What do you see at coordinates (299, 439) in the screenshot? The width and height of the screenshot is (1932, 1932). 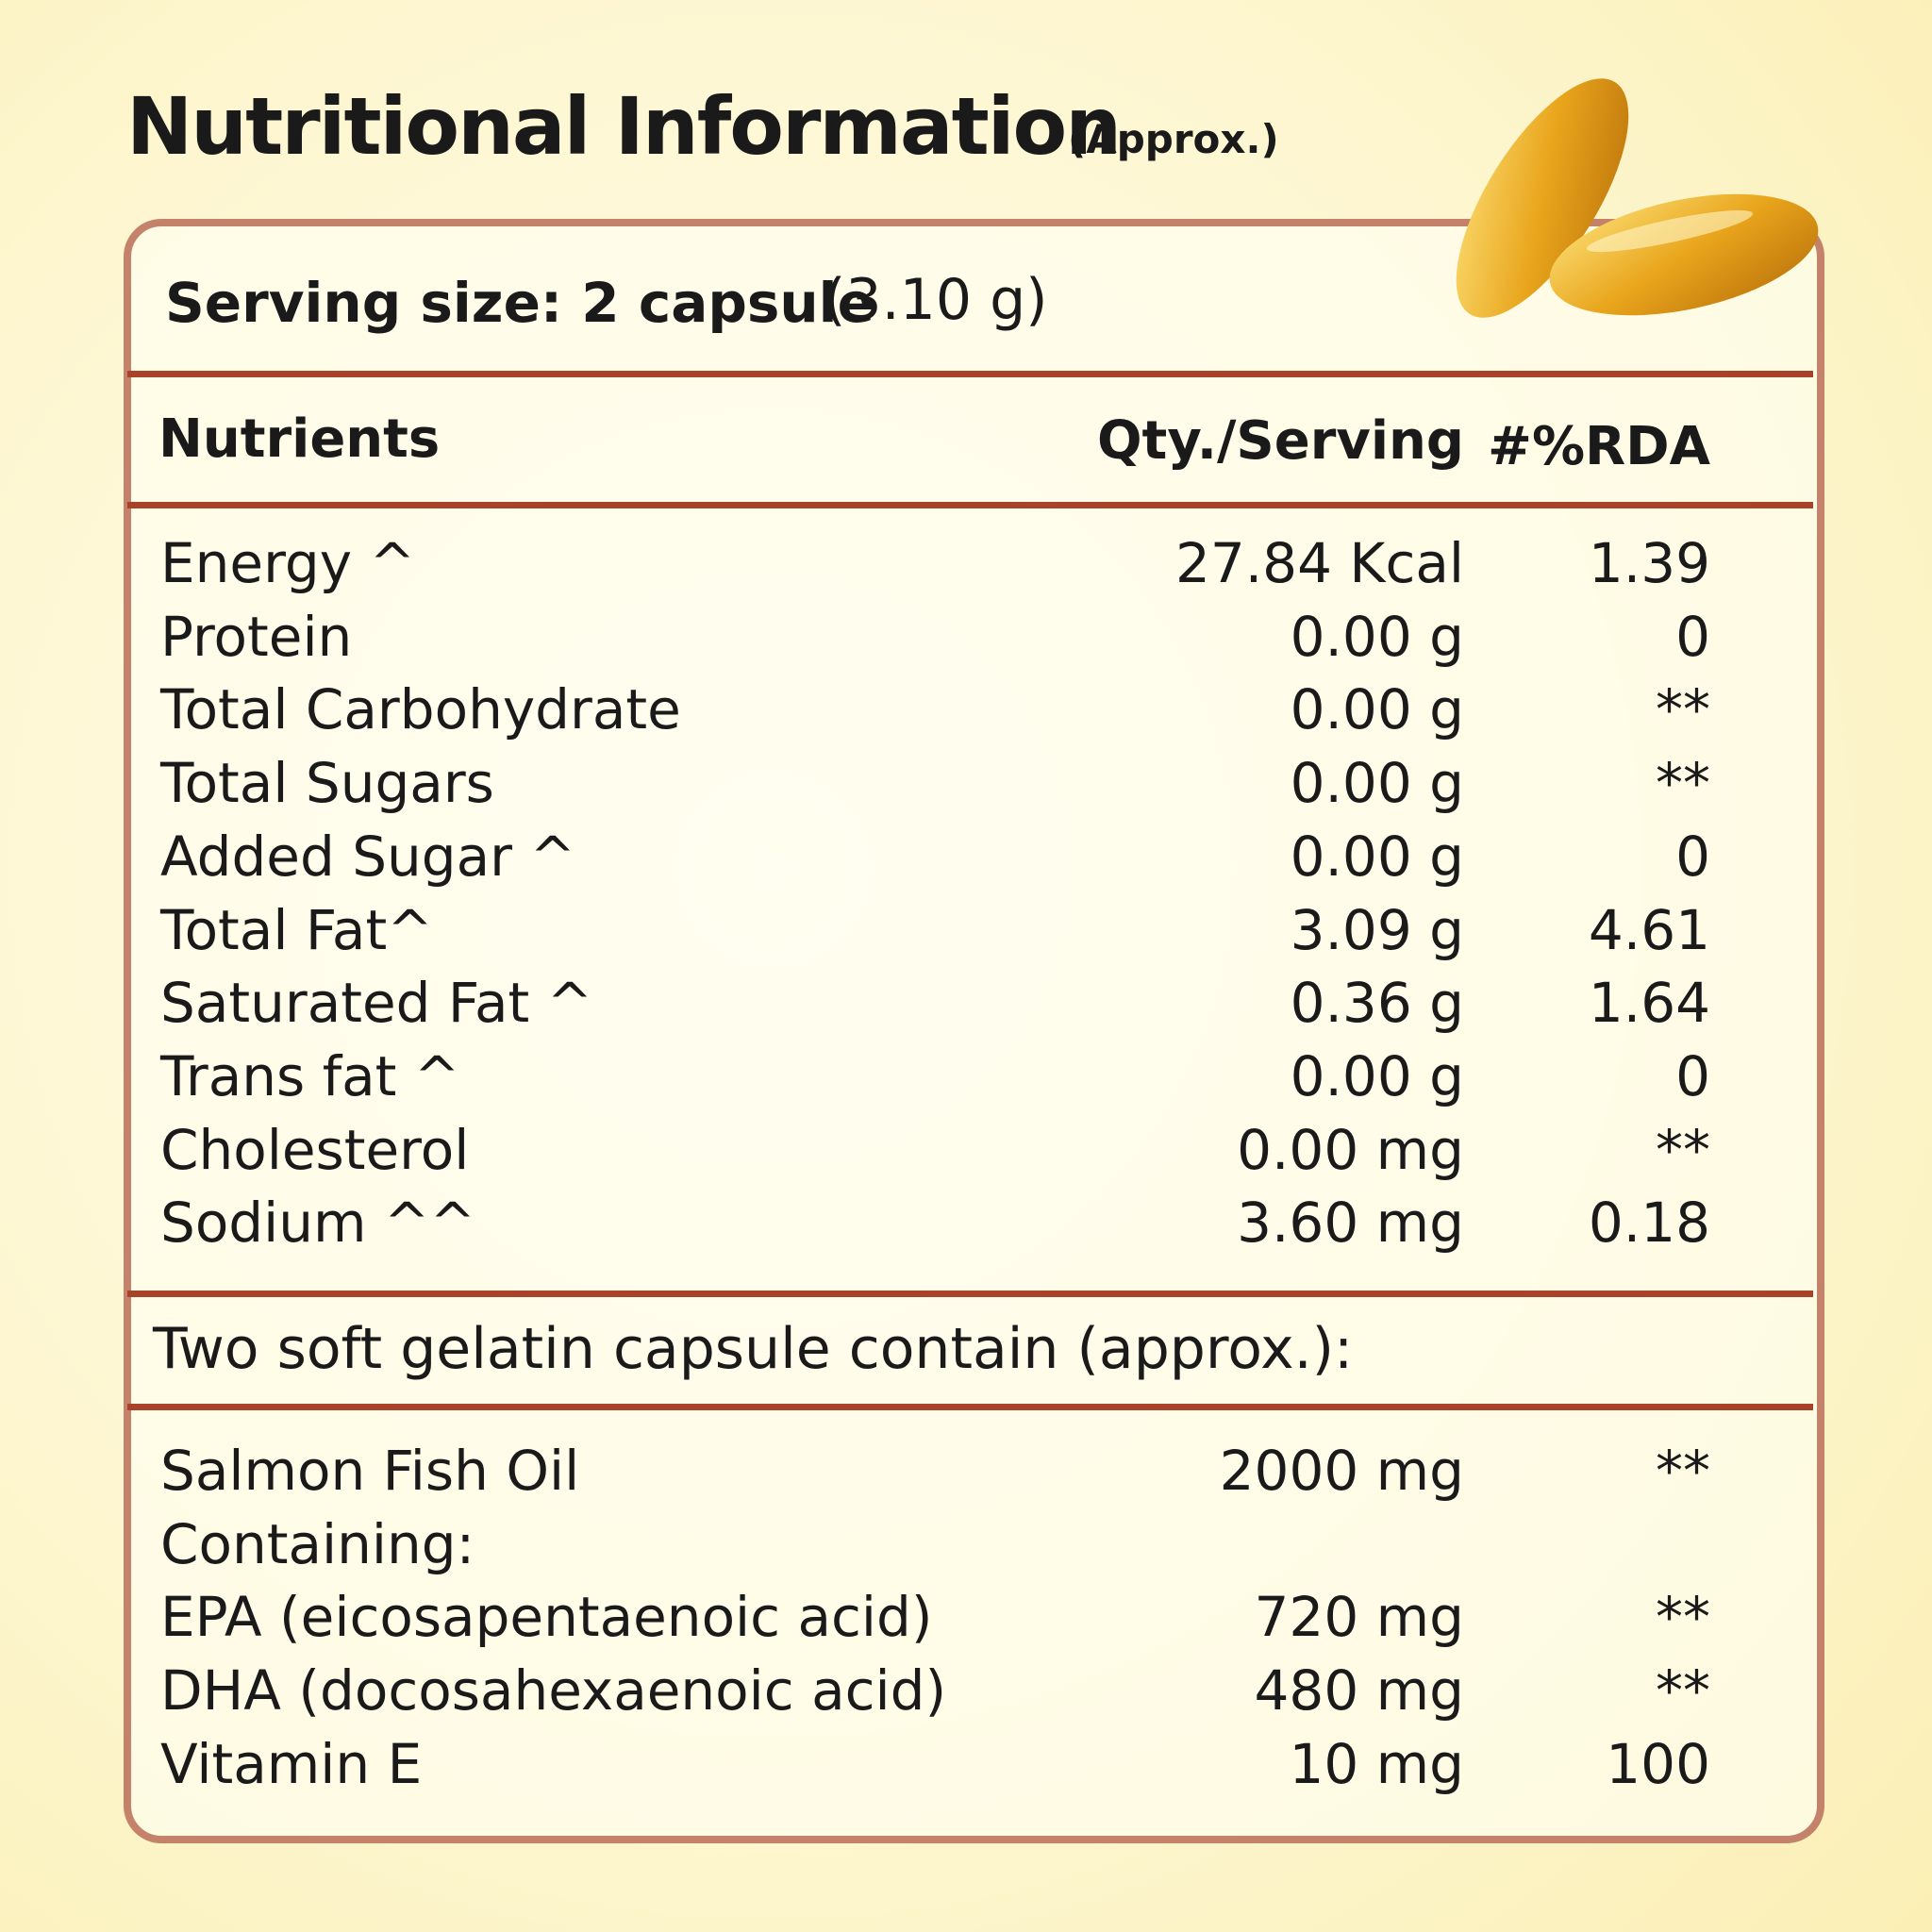 I see `column-header: Nutrients` at bounding box center [299, 439].